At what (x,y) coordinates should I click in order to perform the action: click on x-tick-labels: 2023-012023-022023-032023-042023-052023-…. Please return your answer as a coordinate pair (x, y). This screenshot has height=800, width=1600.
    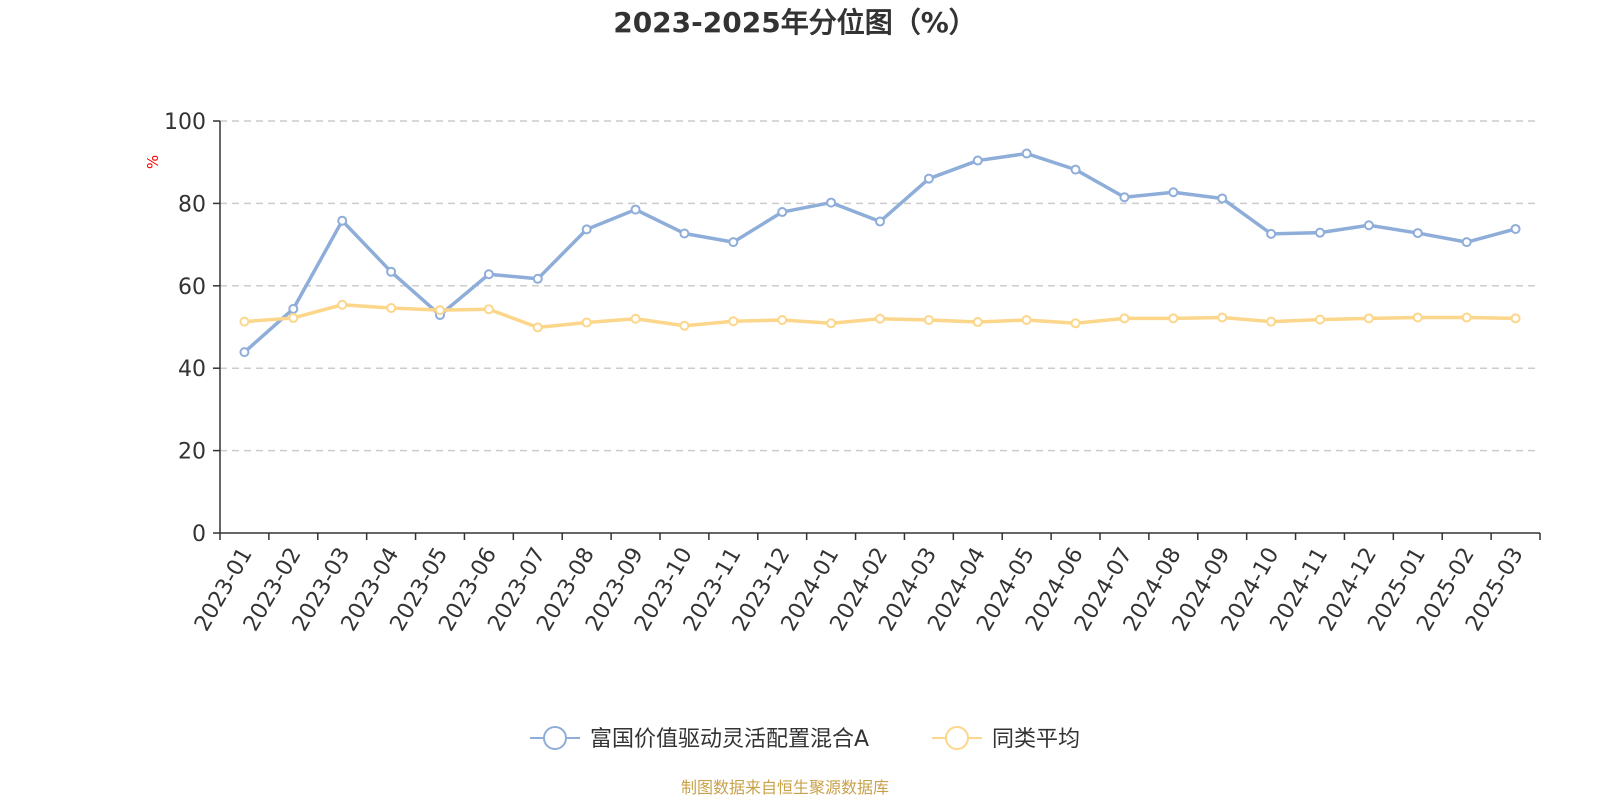
    Looking at the image, I should click on (859, 590).